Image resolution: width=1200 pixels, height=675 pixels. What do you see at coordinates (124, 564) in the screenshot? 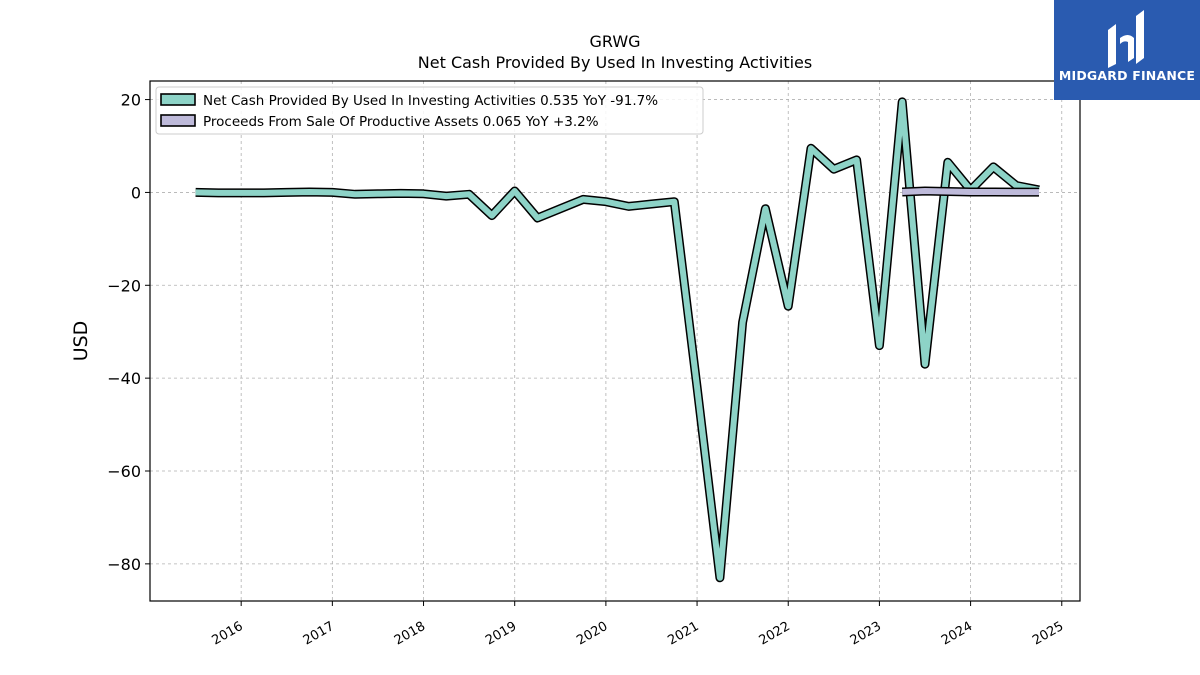
I see `y-tick-label: −80` at bounding box center [124, 564].